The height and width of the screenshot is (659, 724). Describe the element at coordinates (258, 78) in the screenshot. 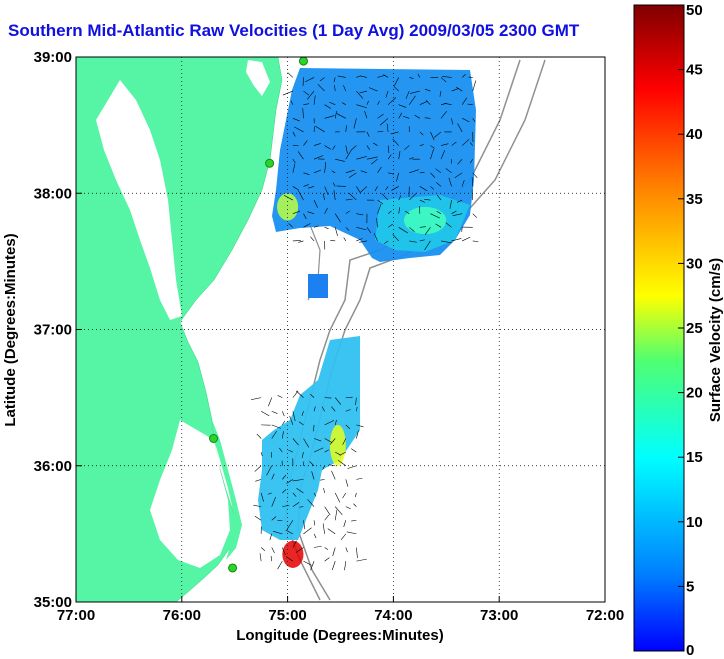

I see `delaware-bay` at that location.